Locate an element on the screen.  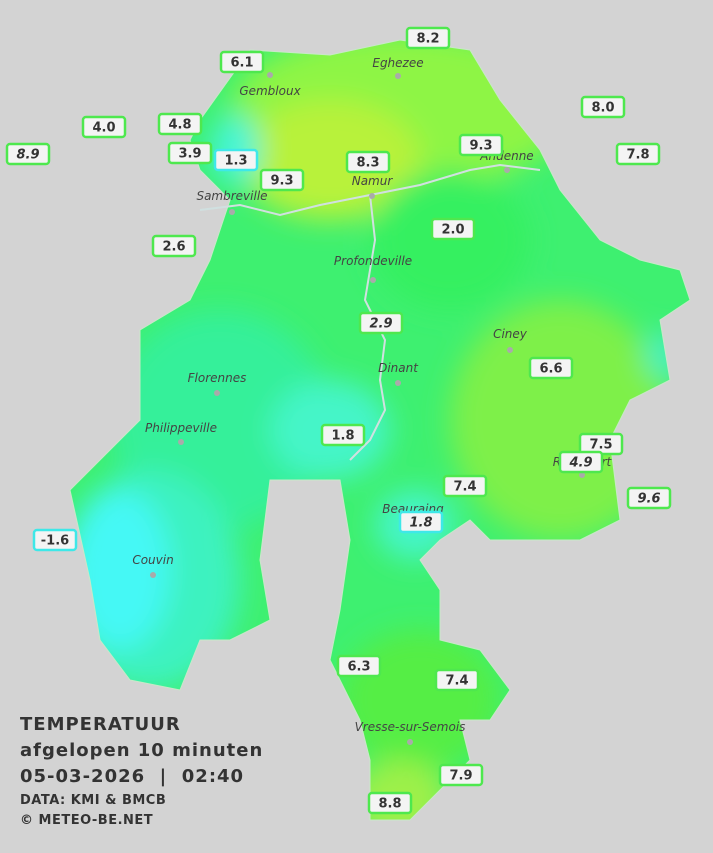
station: 7.9 is located at coordinates (461, 775).